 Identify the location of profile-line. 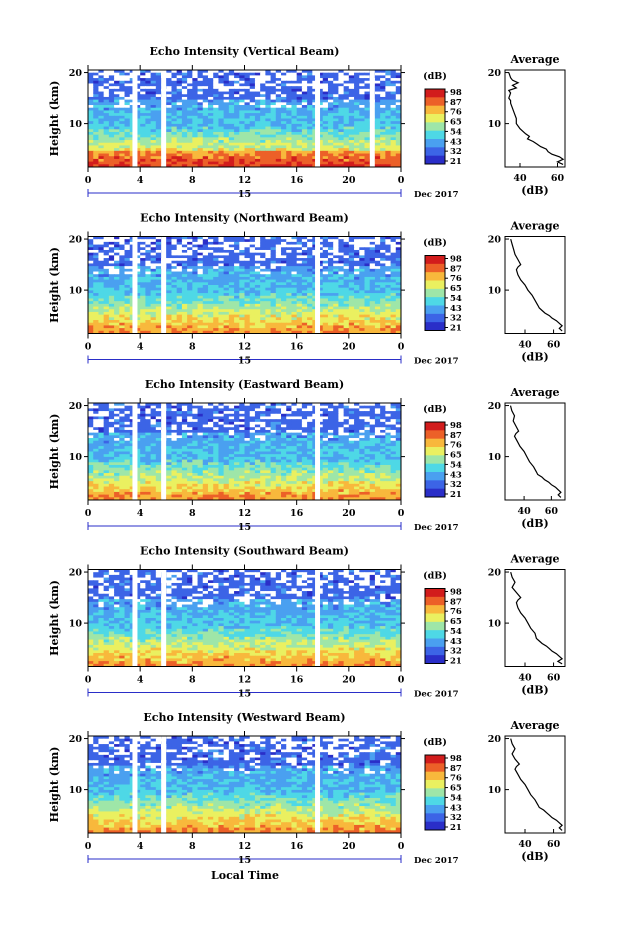
(536, 784).